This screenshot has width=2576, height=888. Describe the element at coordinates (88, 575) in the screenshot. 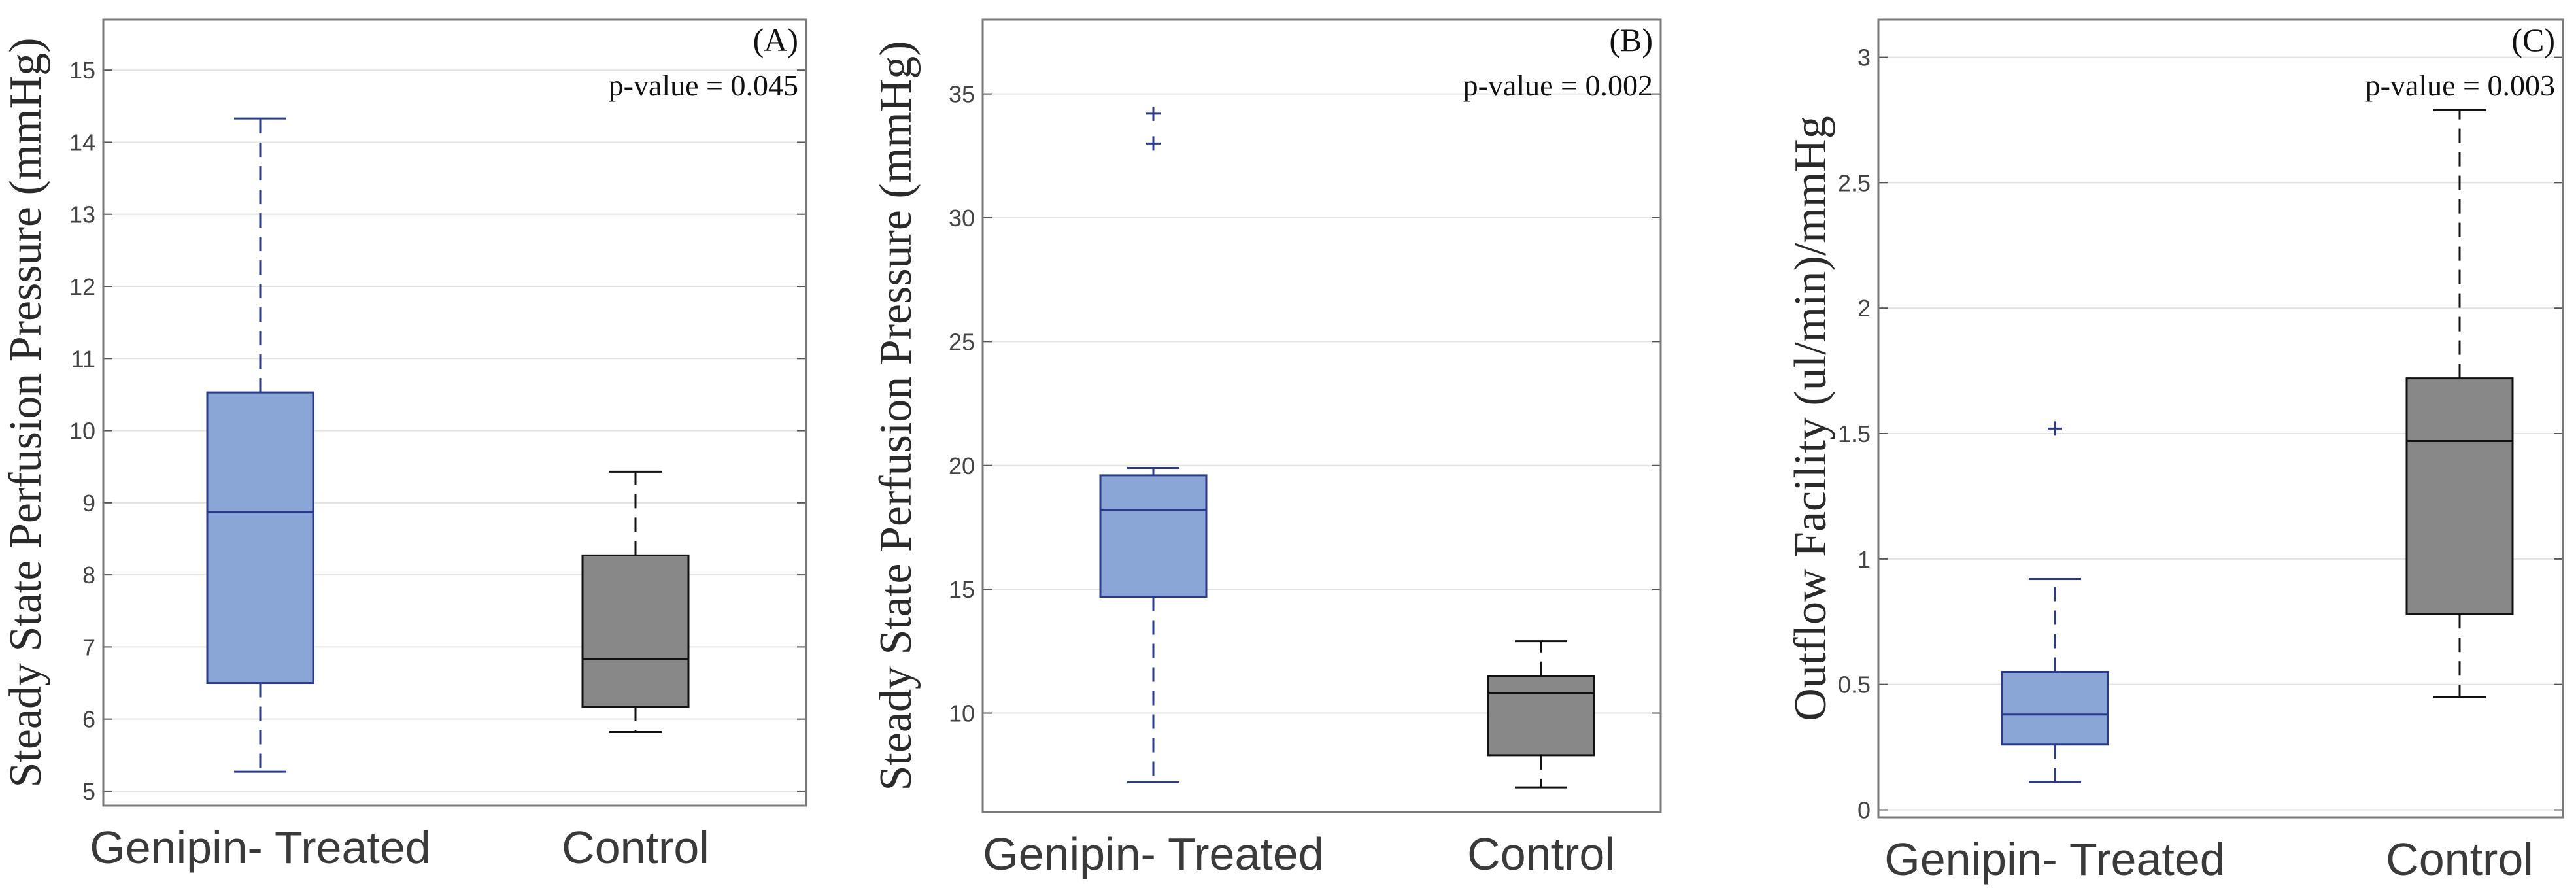

I see `y-tick-label: 8` at that location.